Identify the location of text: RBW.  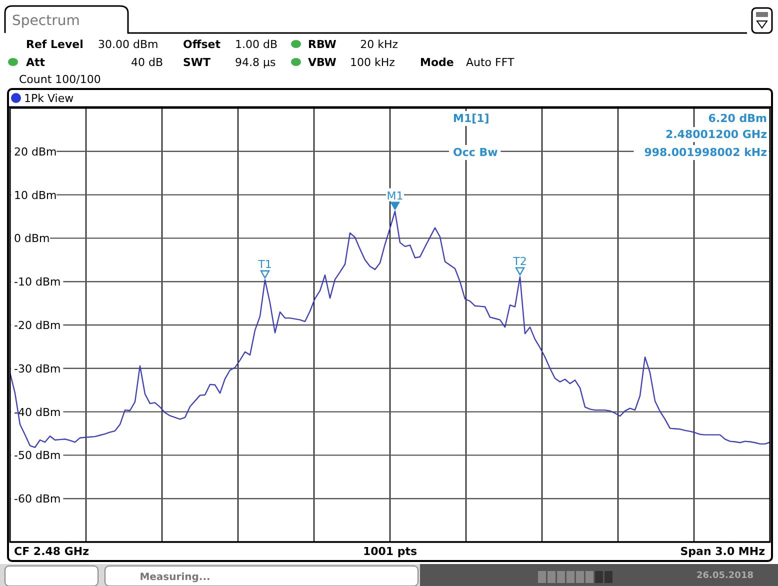
(322, 44).